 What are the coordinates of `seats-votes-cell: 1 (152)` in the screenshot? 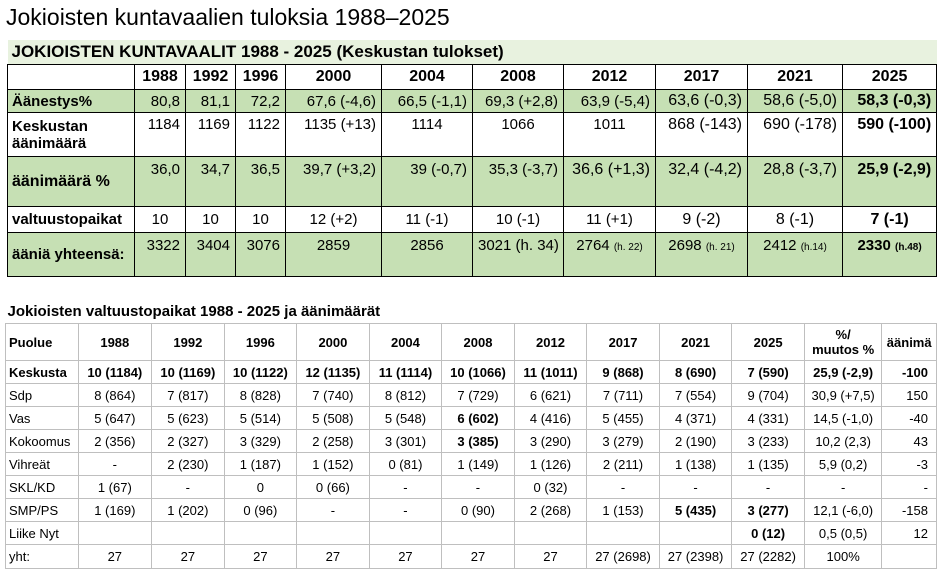 It's located at (333, 464).